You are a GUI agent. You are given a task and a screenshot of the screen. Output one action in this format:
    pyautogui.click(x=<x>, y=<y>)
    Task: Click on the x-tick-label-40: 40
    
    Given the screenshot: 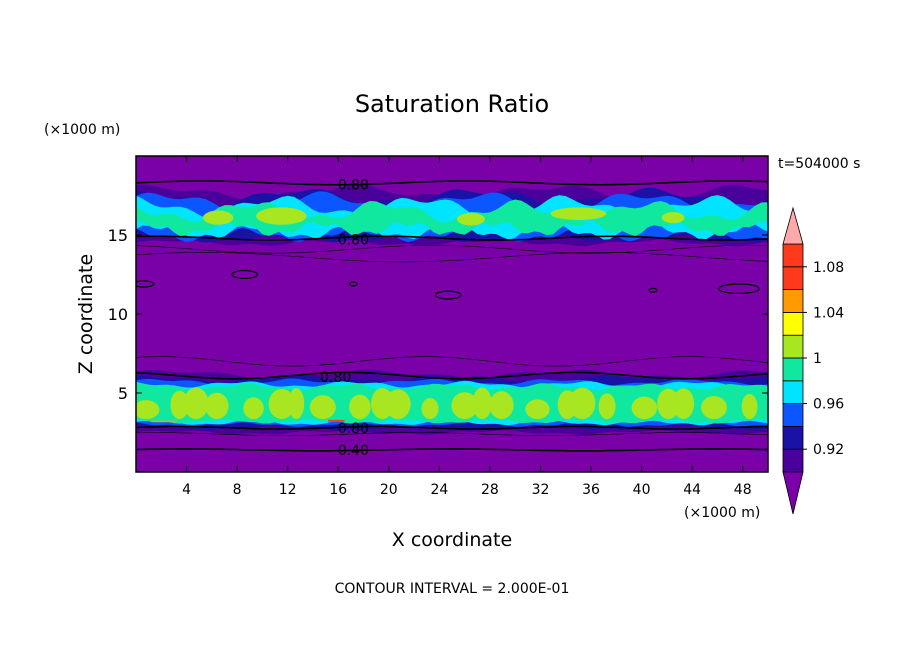 What is the action you would take?
    pyautogui.click(x=642, y=490)
    